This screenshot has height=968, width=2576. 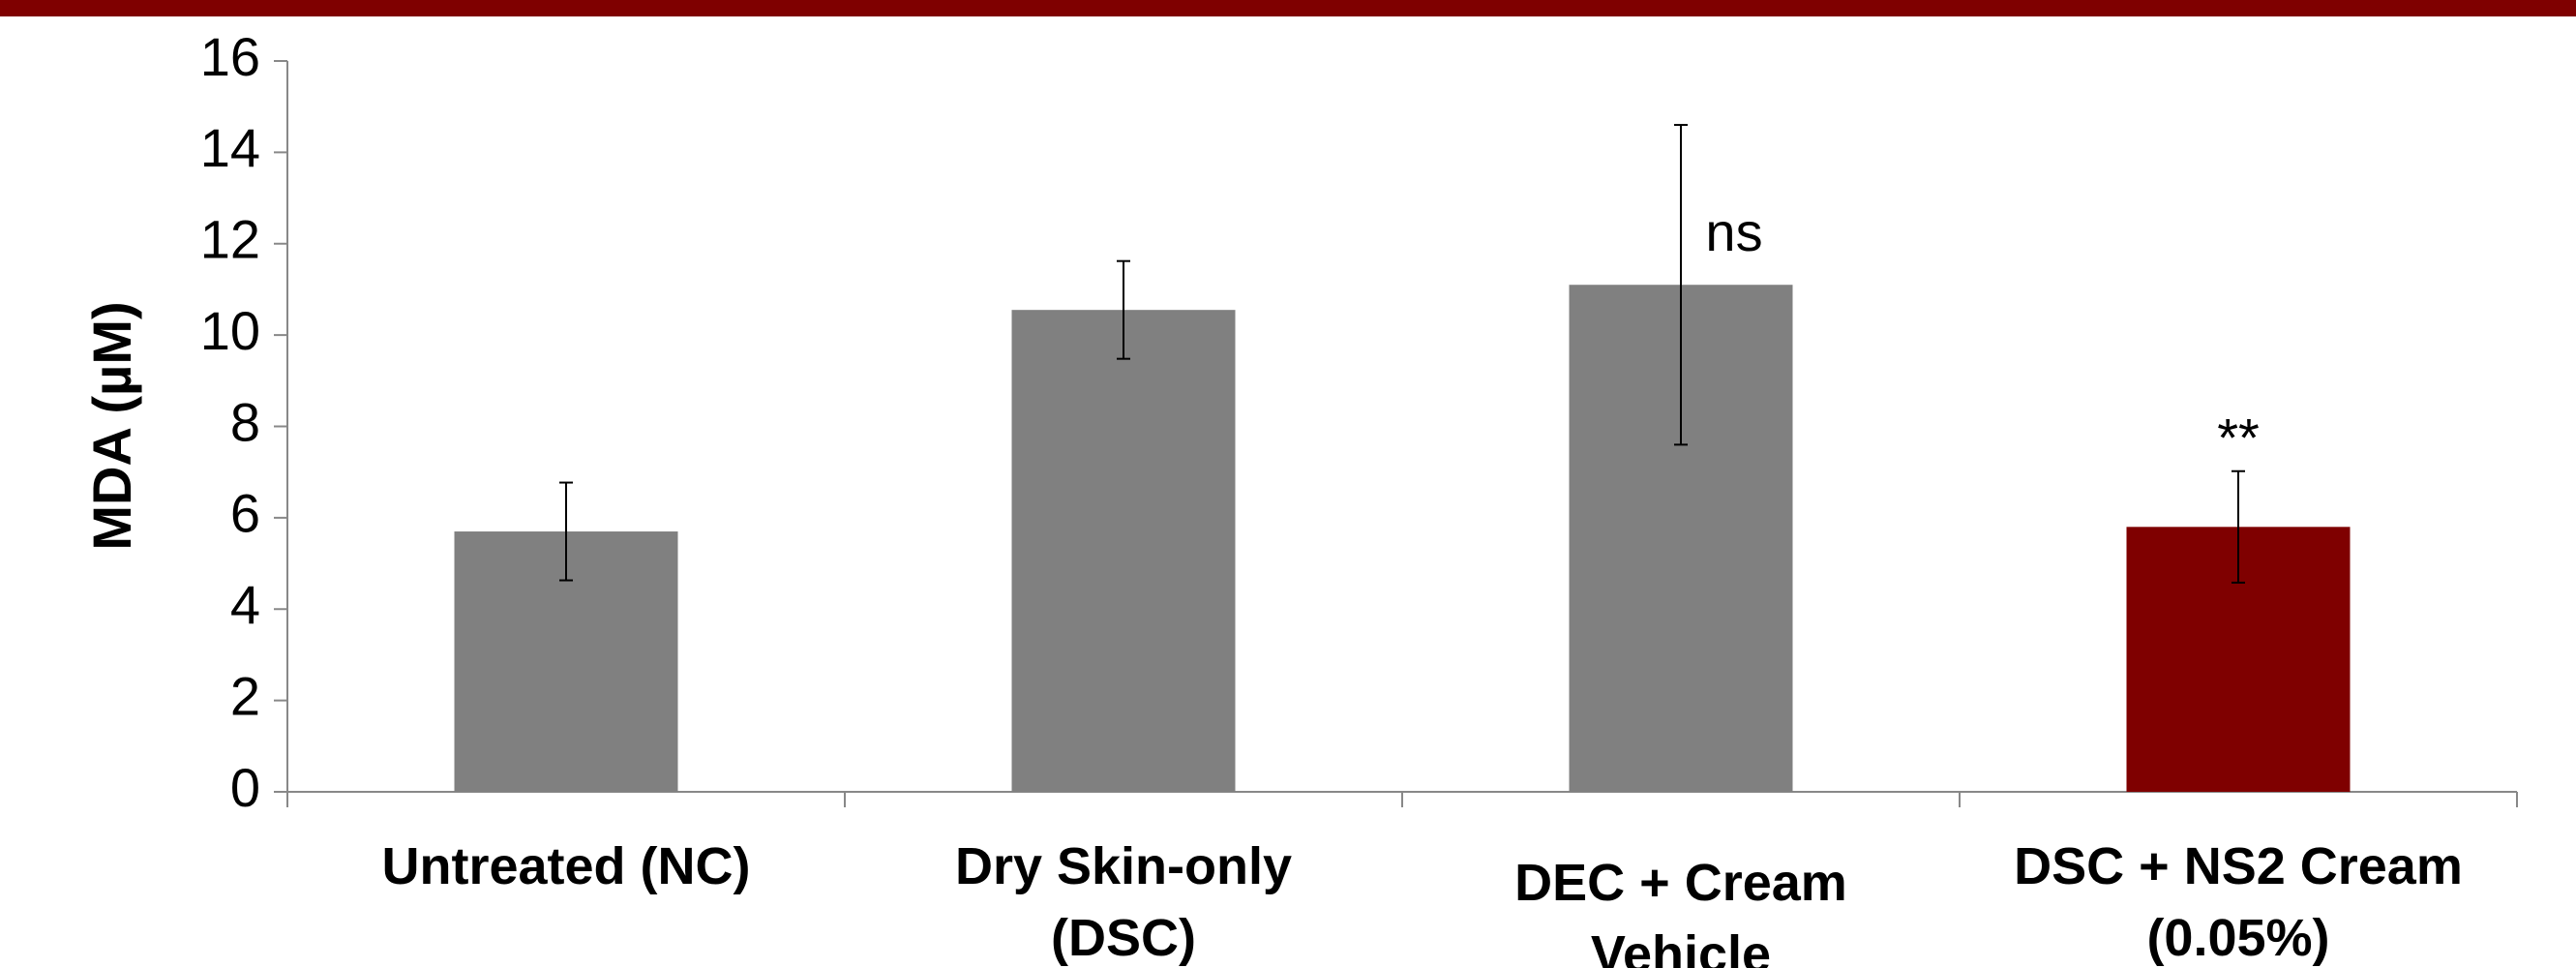 I want to click on x-tick-label: Dry Skin-only (DSC), so click(x=1123, y=902).